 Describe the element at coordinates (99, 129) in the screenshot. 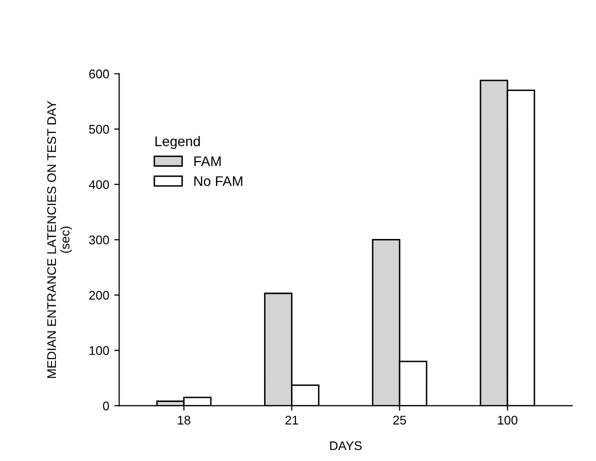

I see `y-tick-label: 500` at that location.